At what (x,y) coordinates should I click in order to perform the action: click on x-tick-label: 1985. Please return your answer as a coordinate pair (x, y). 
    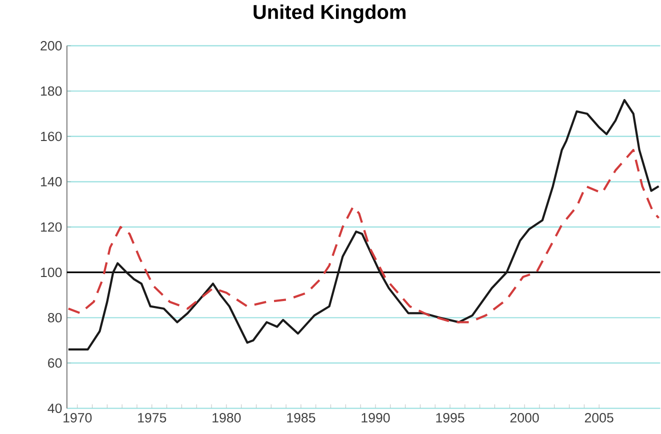
    Looking at the image, I should click on (301, 417).